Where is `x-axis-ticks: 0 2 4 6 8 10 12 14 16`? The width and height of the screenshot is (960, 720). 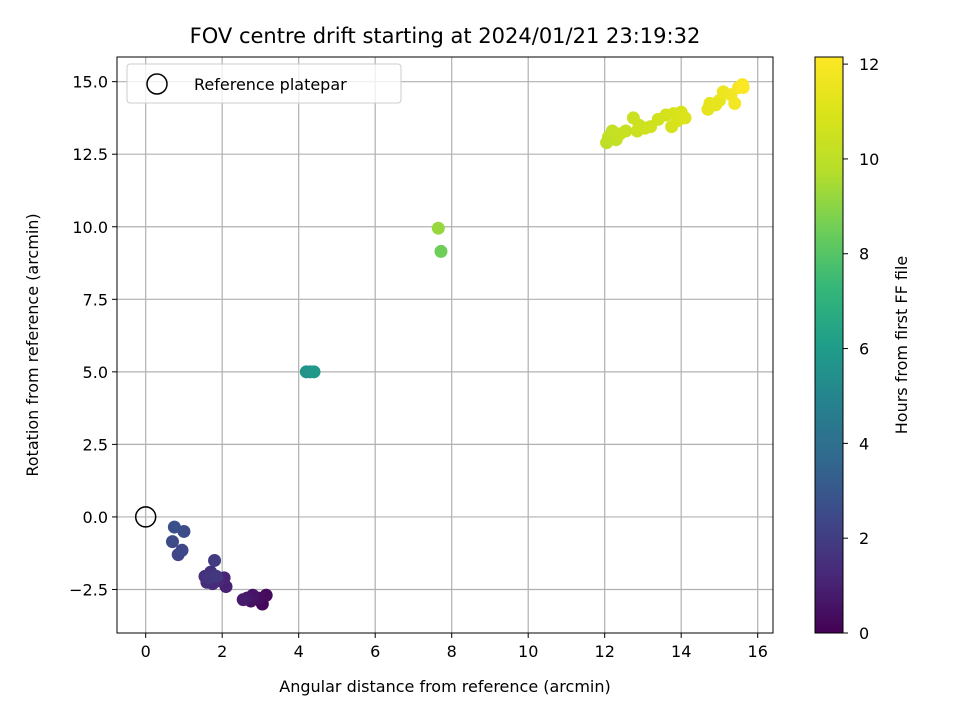
x-axis-ticks: 0 2 4 6 8 10 12 14 16 is located at coordinates (454, 647).